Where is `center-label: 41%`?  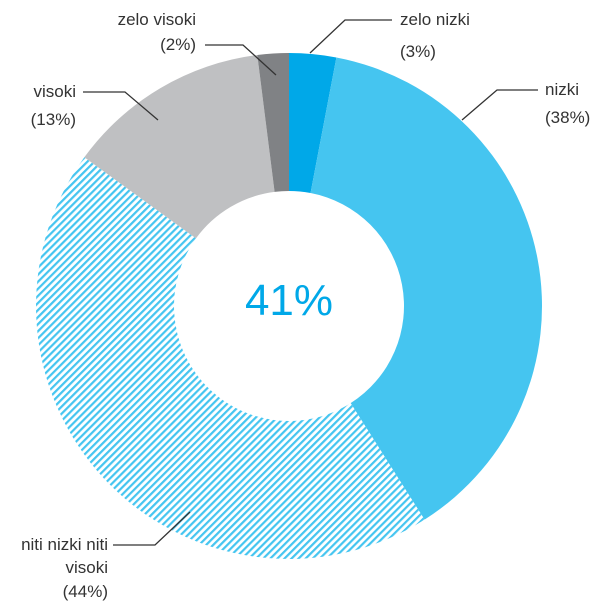
center-label: 41% is located at coordinates (289, 300).